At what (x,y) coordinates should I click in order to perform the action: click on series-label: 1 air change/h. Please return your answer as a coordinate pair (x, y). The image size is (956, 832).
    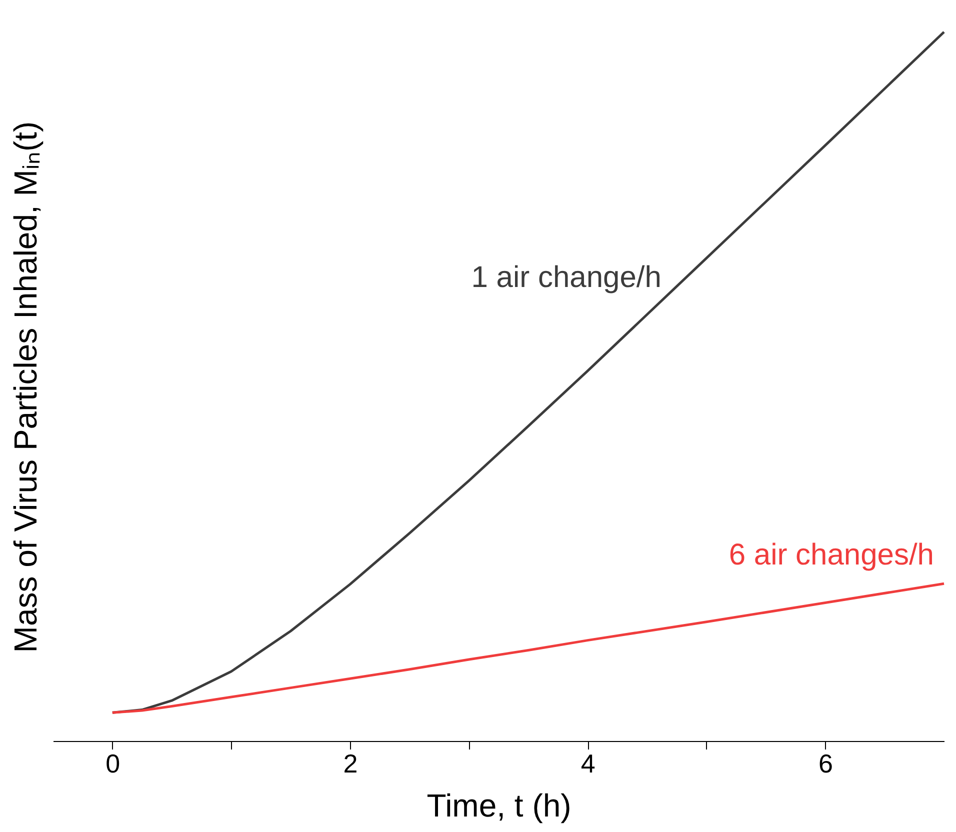
    Looking at the image, I should click on (566, 277).